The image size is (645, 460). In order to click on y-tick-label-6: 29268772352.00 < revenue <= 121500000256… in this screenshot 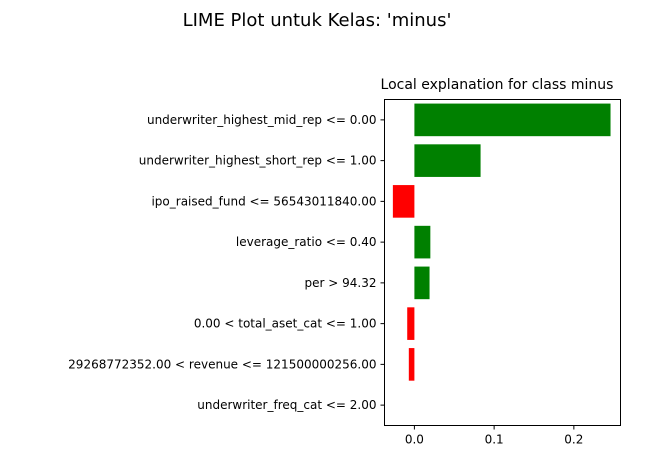, I will do `click(222, 364)`.